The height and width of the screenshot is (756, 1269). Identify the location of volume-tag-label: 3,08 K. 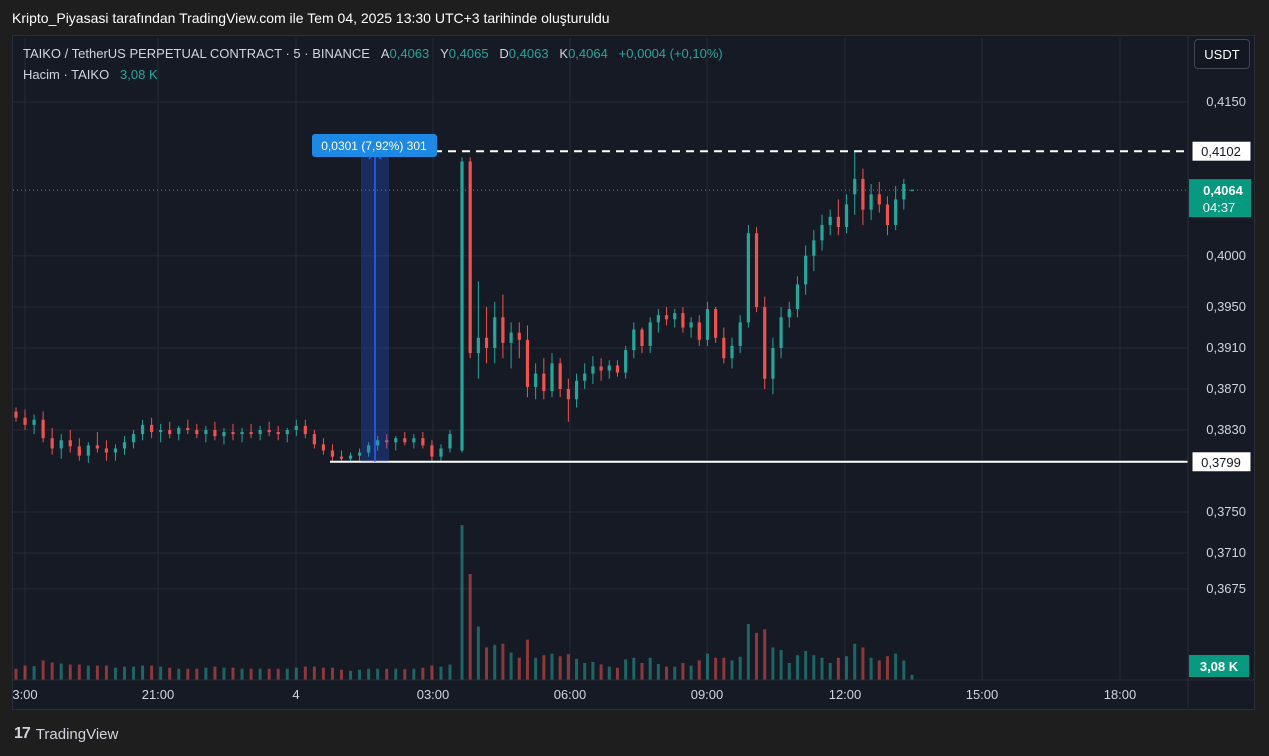
(1219, 666).